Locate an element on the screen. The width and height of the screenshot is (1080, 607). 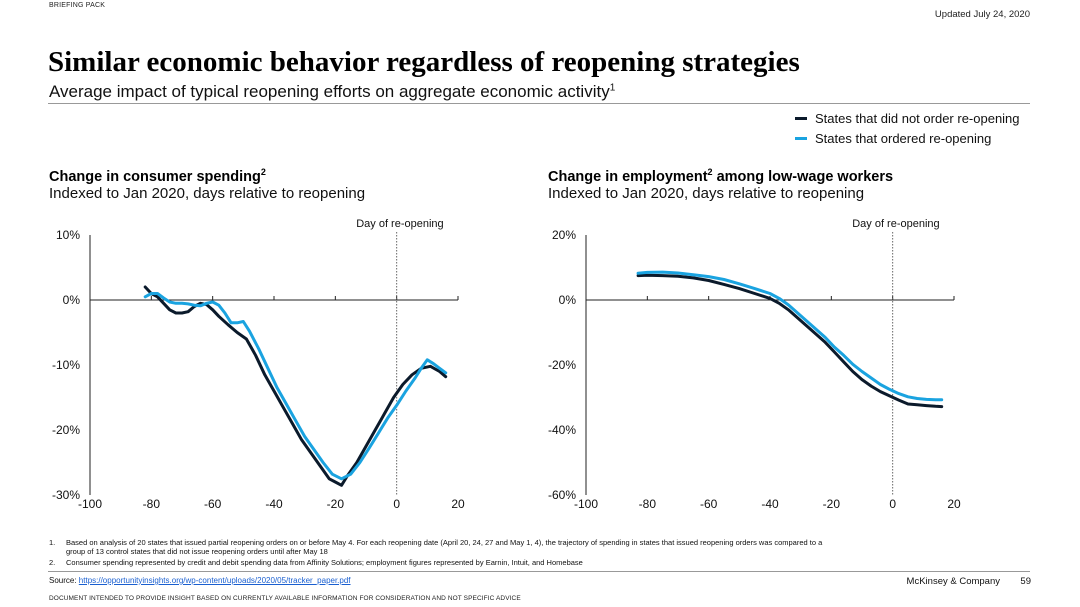
chart-spending-title-text: Change in consumer spending is located at coordinates (155, 176).